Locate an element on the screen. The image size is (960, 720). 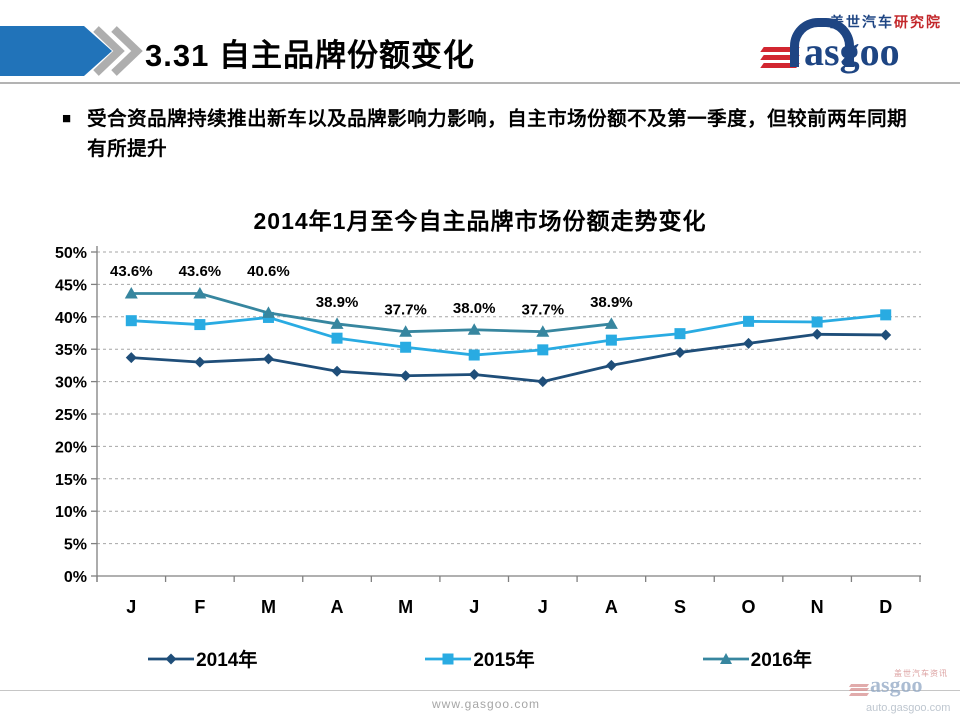
y-tick-label: 35% is located at coordinates (71, 350).